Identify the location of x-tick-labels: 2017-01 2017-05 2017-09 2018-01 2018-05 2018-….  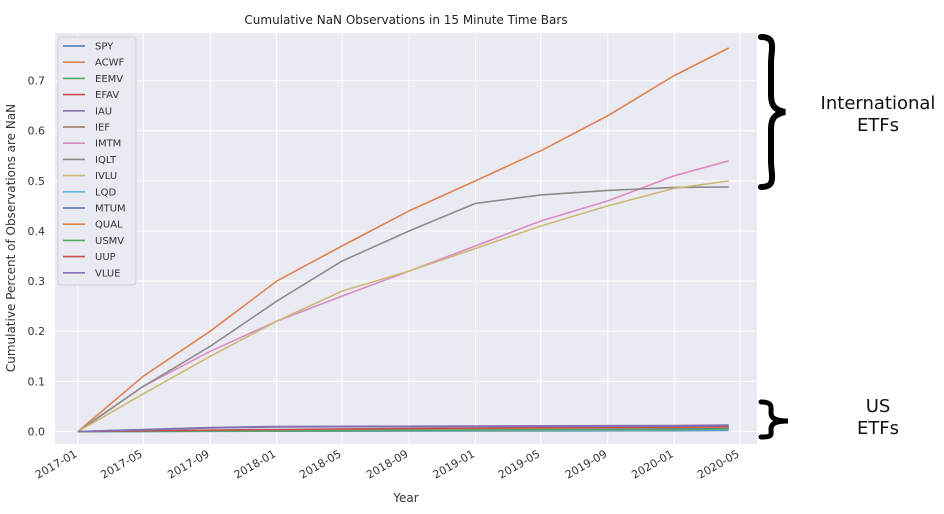
(387, 464).